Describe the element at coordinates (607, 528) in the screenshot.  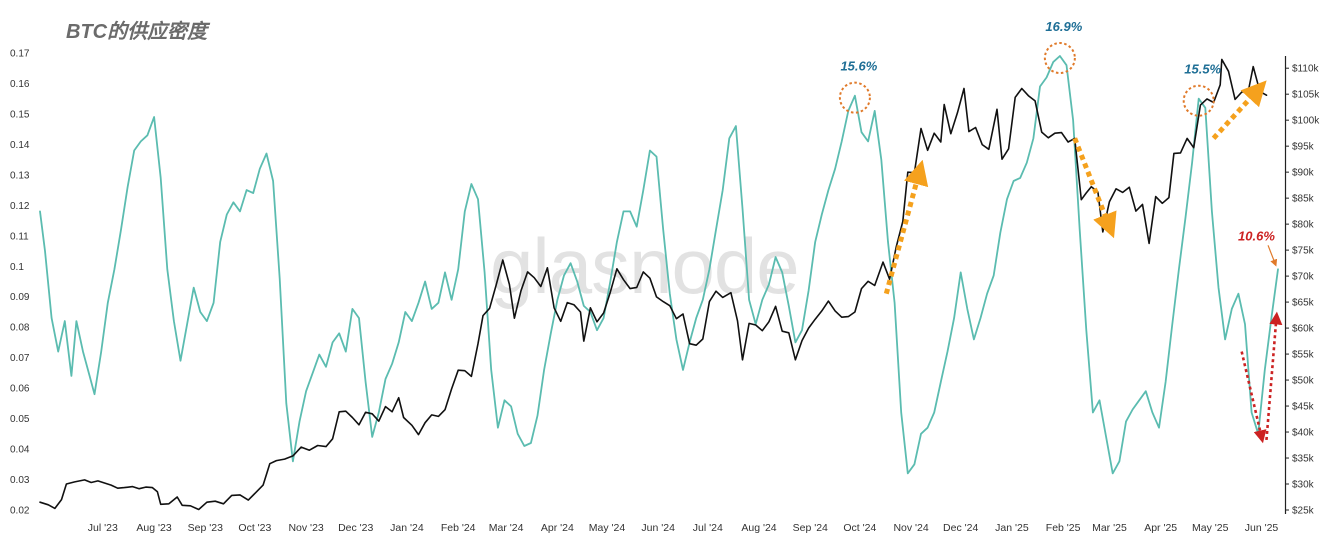
I see `x-tick-label: May '24` at that location.